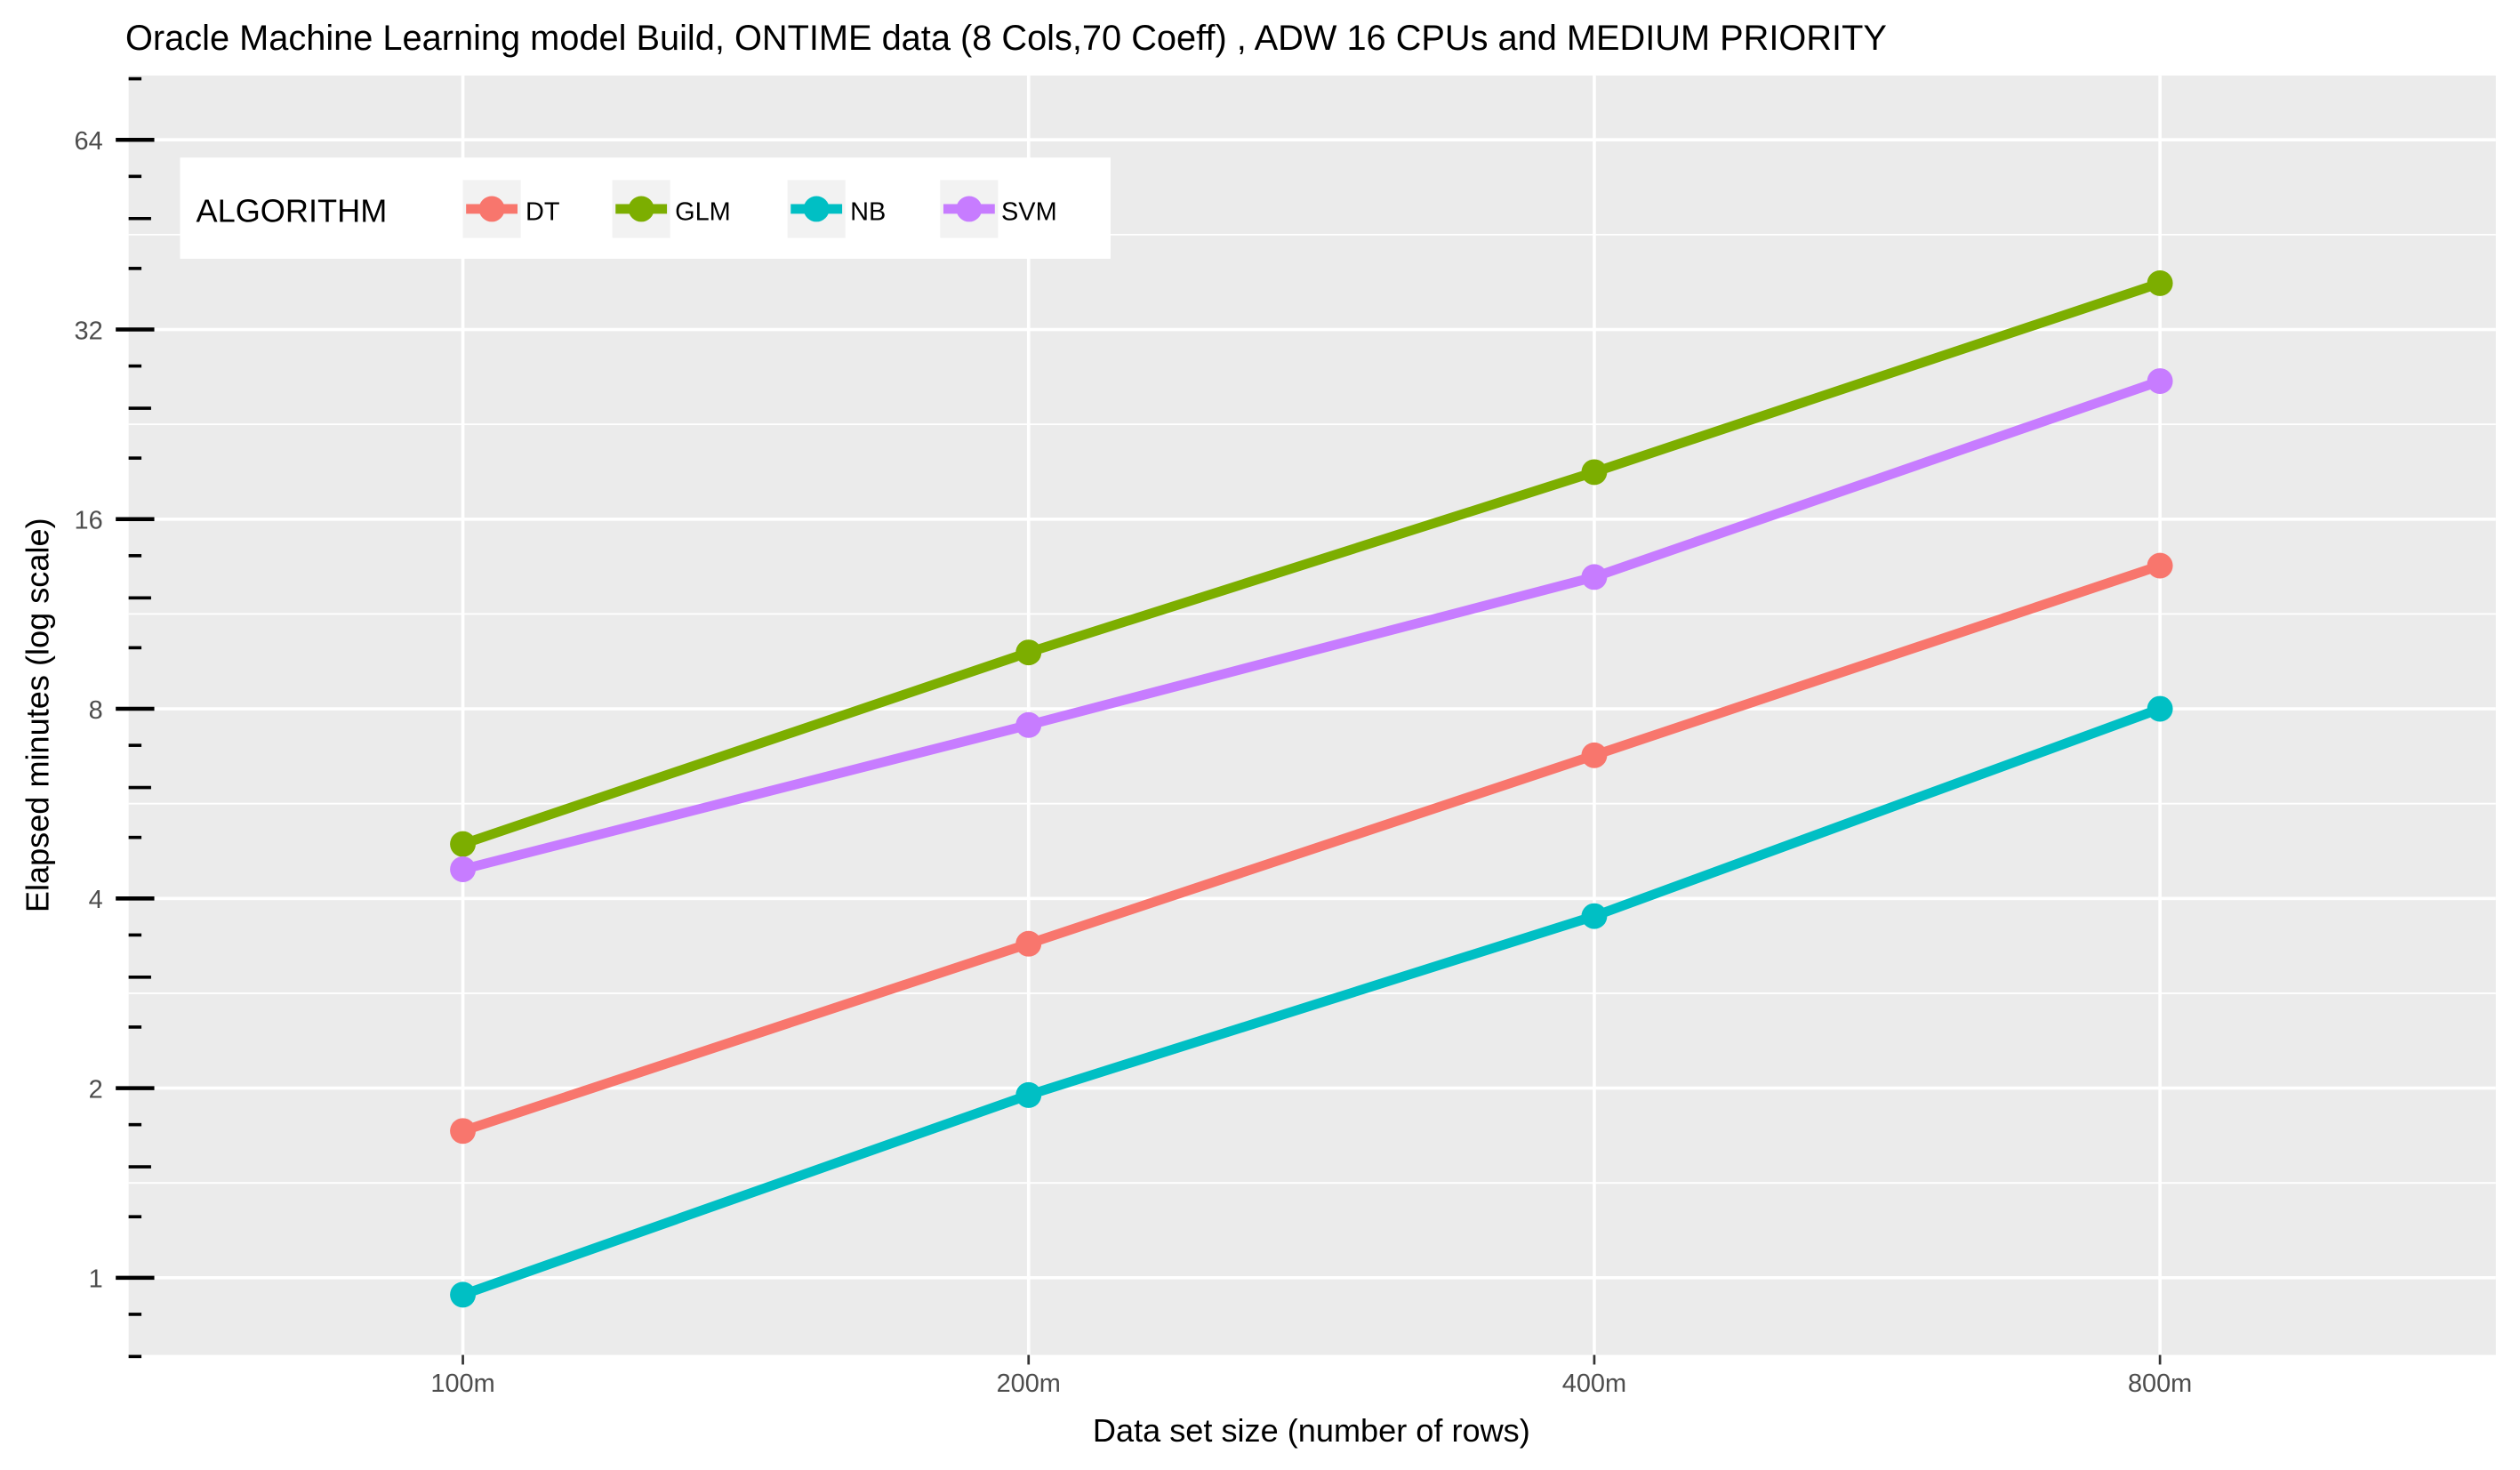 The width and height of the screenshot is (2520, 1470). Describe the element at coordinates (96, 1089) in the screenshot. I see `y-tick-label: 2` at that location.